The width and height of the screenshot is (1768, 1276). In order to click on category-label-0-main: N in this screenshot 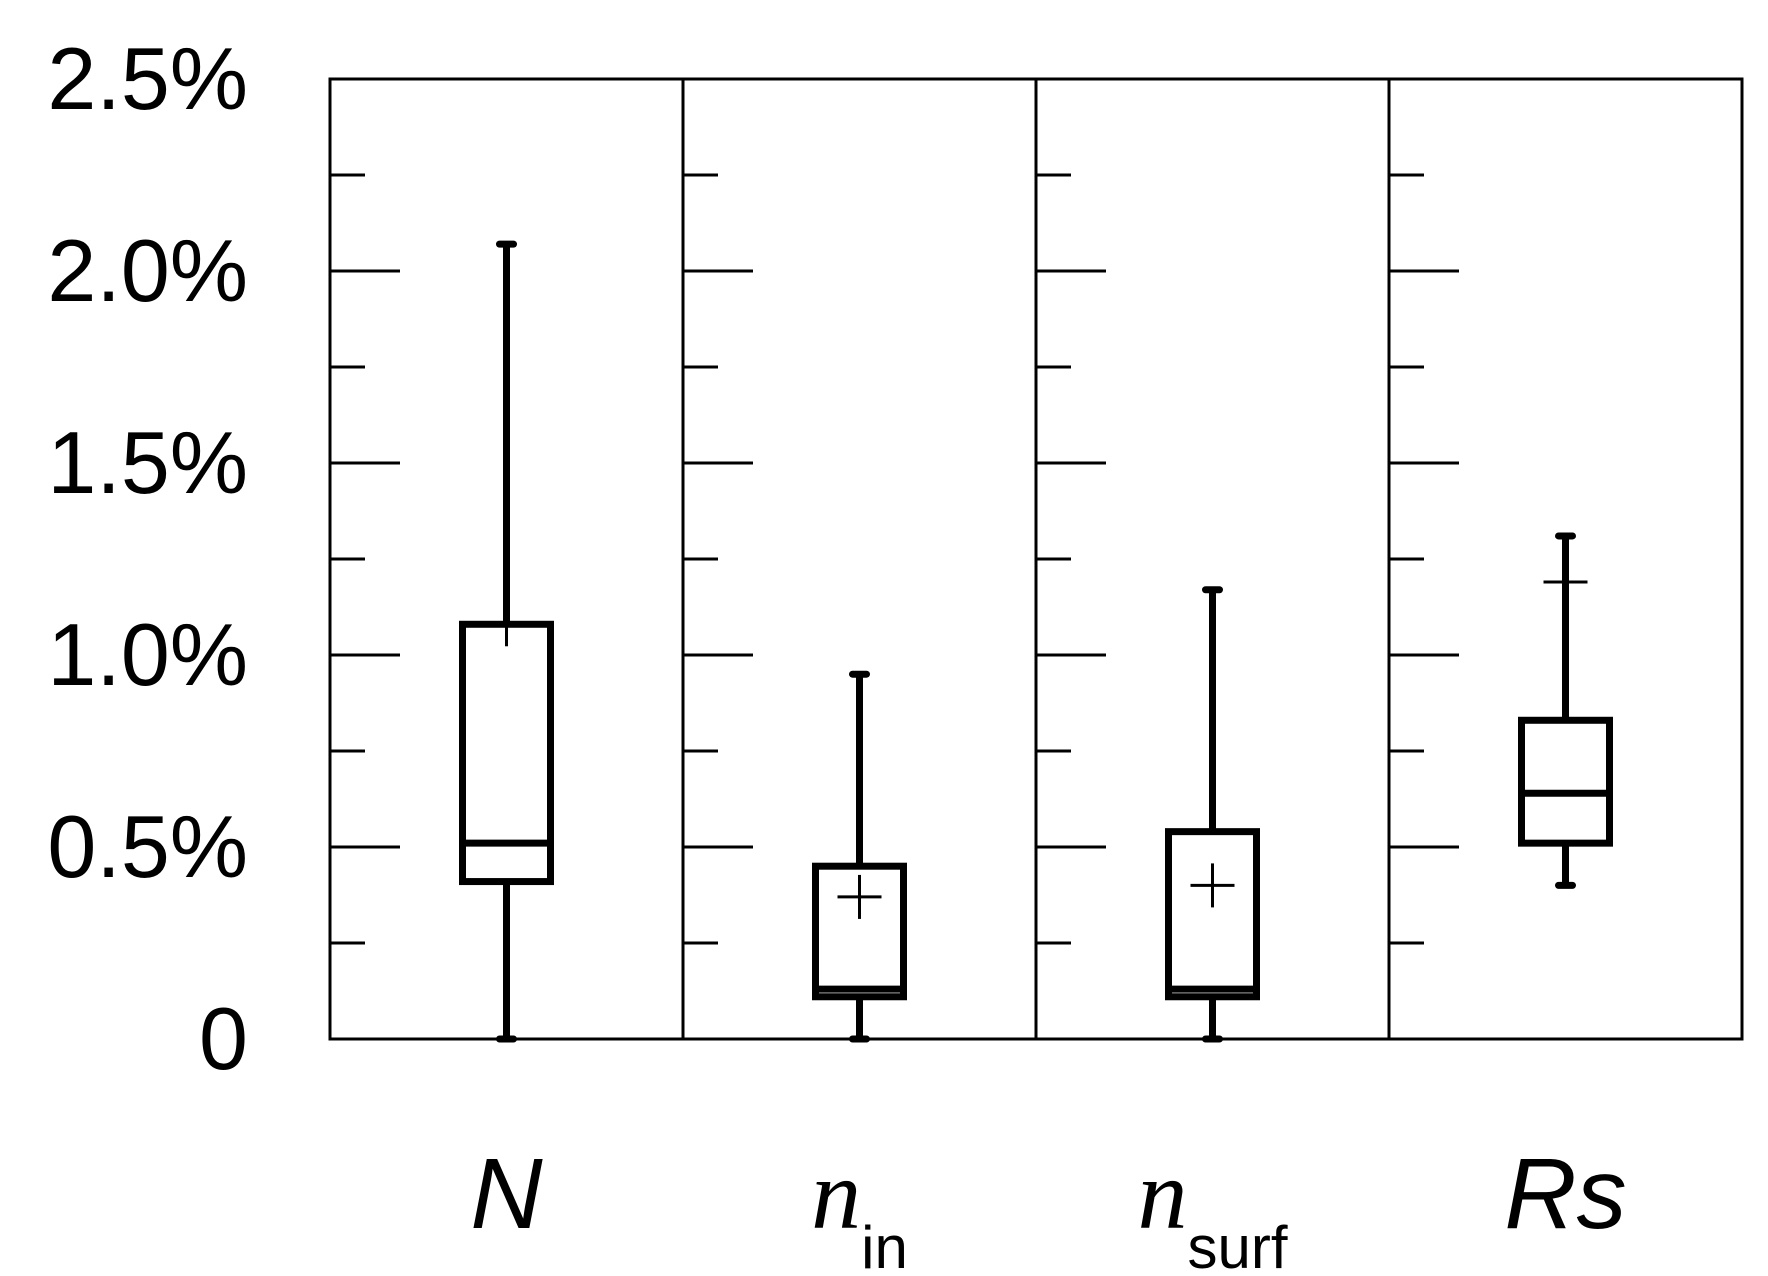, I will do `click(506, 1194)`.